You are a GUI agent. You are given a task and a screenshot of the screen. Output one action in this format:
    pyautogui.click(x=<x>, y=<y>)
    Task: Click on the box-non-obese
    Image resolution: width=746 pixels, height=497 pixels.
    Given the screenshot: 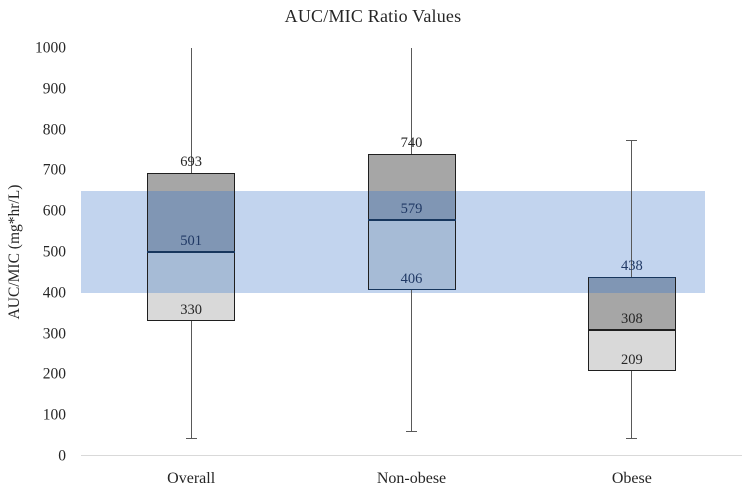 What is the action you would take?
    pyautogui.click(x=411, y=222)
    